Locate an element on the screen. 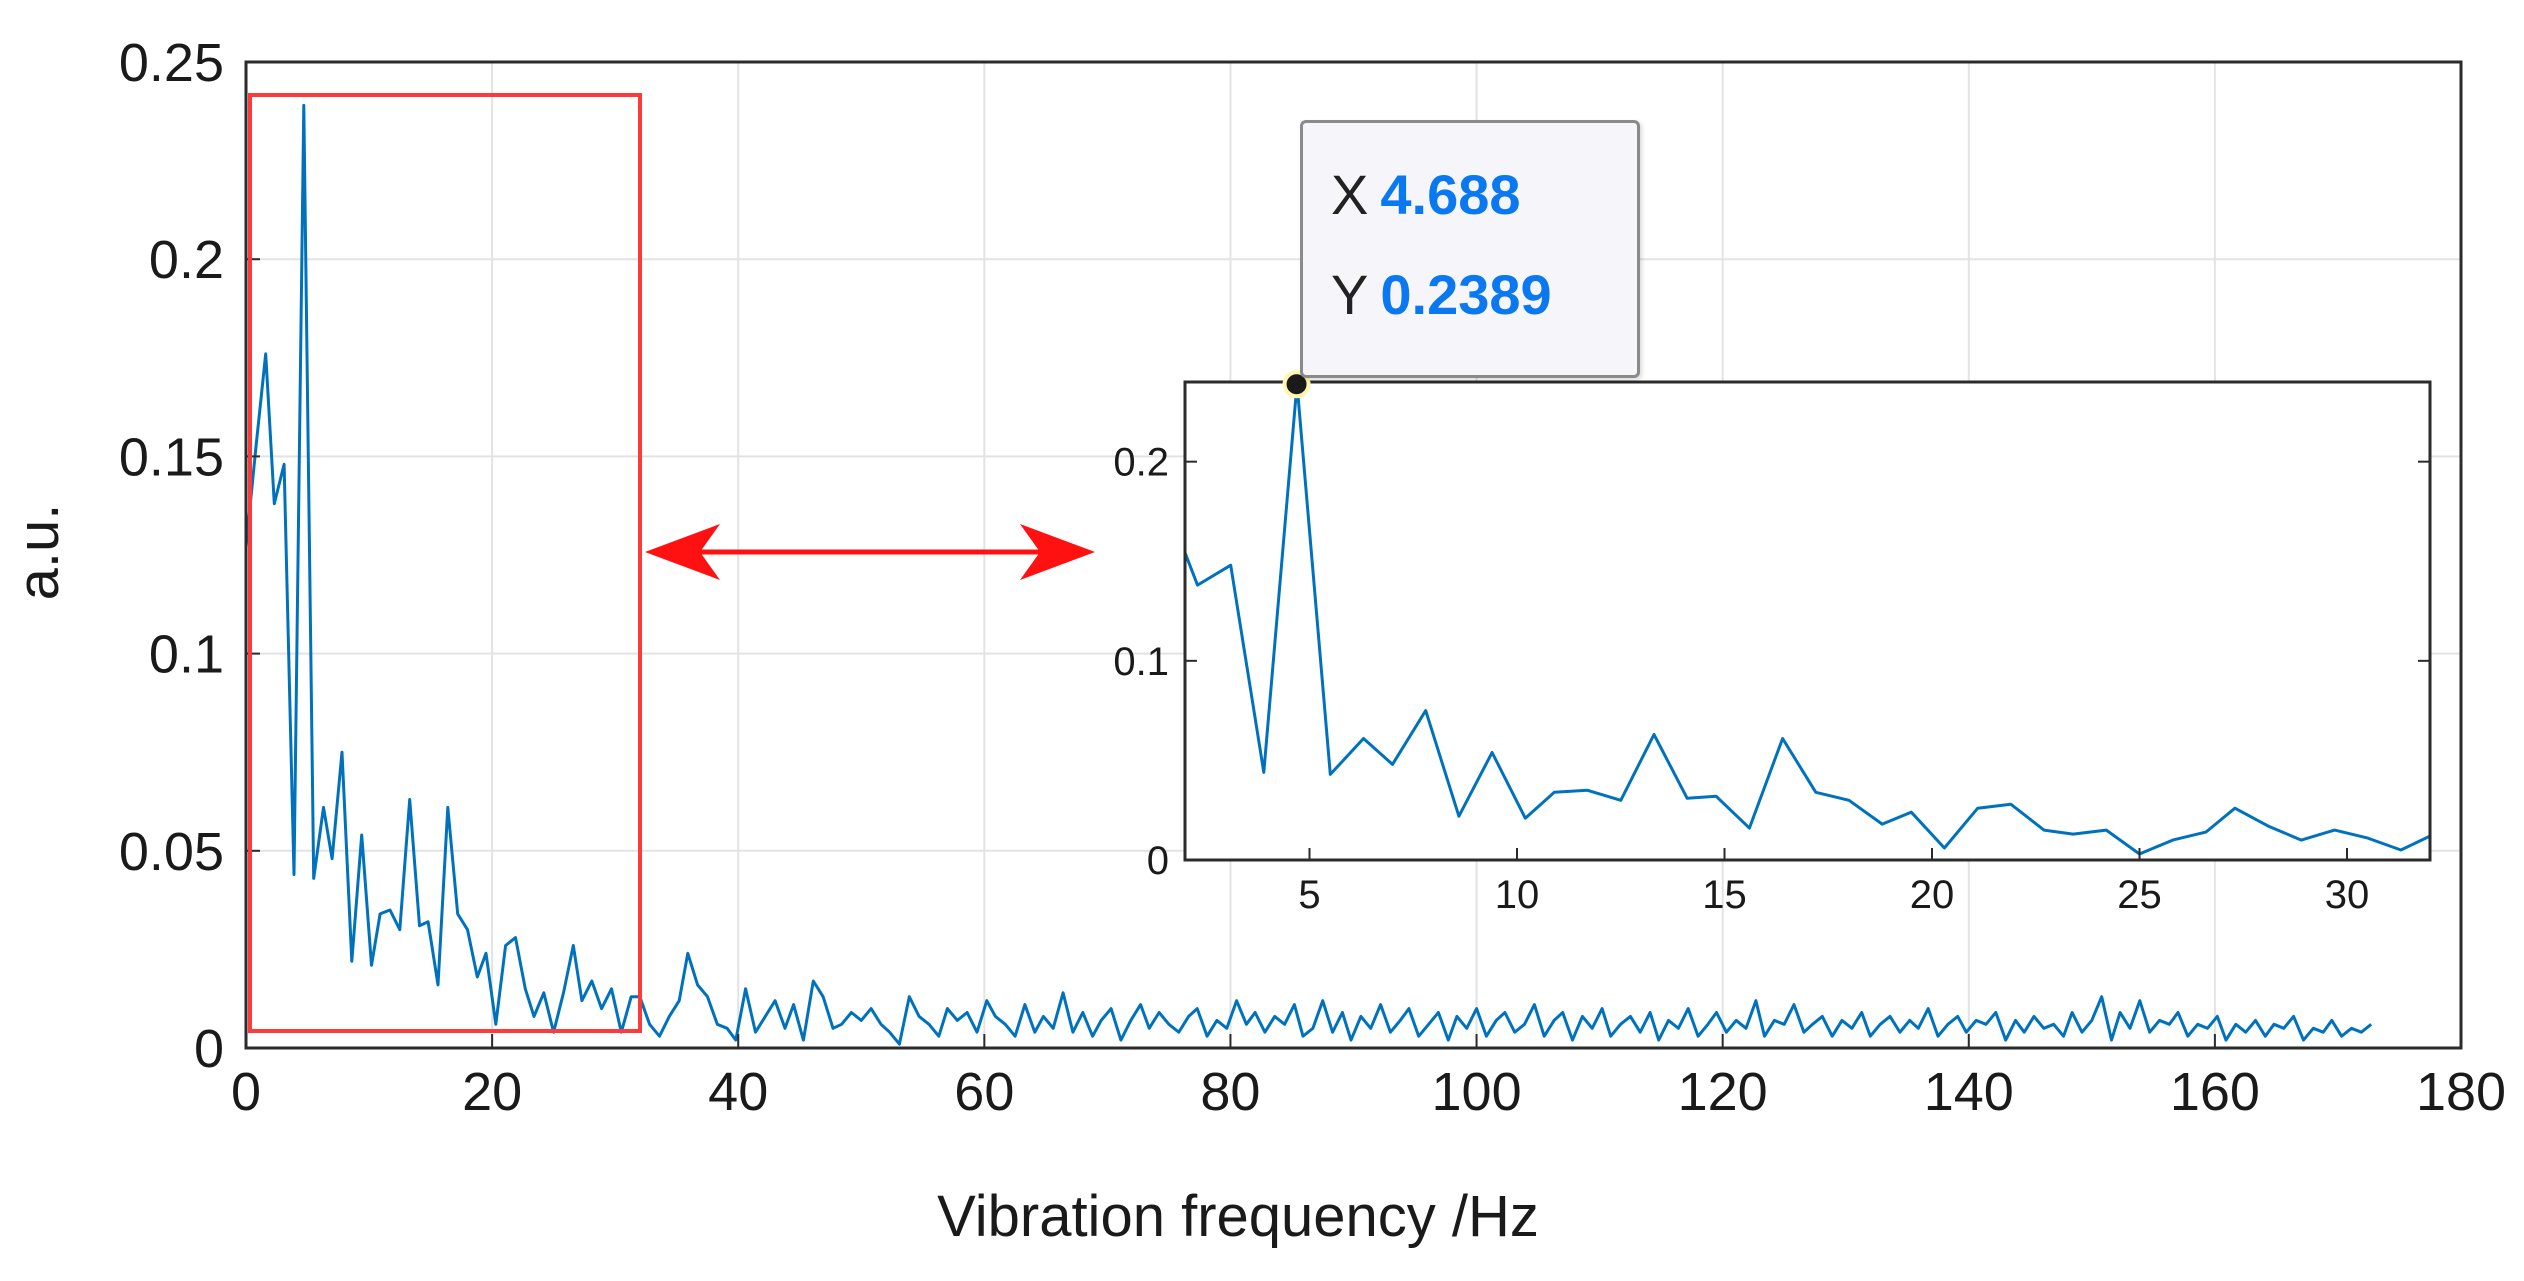  main-x-tick-label: 0 is located at coordinates (246, 1092).